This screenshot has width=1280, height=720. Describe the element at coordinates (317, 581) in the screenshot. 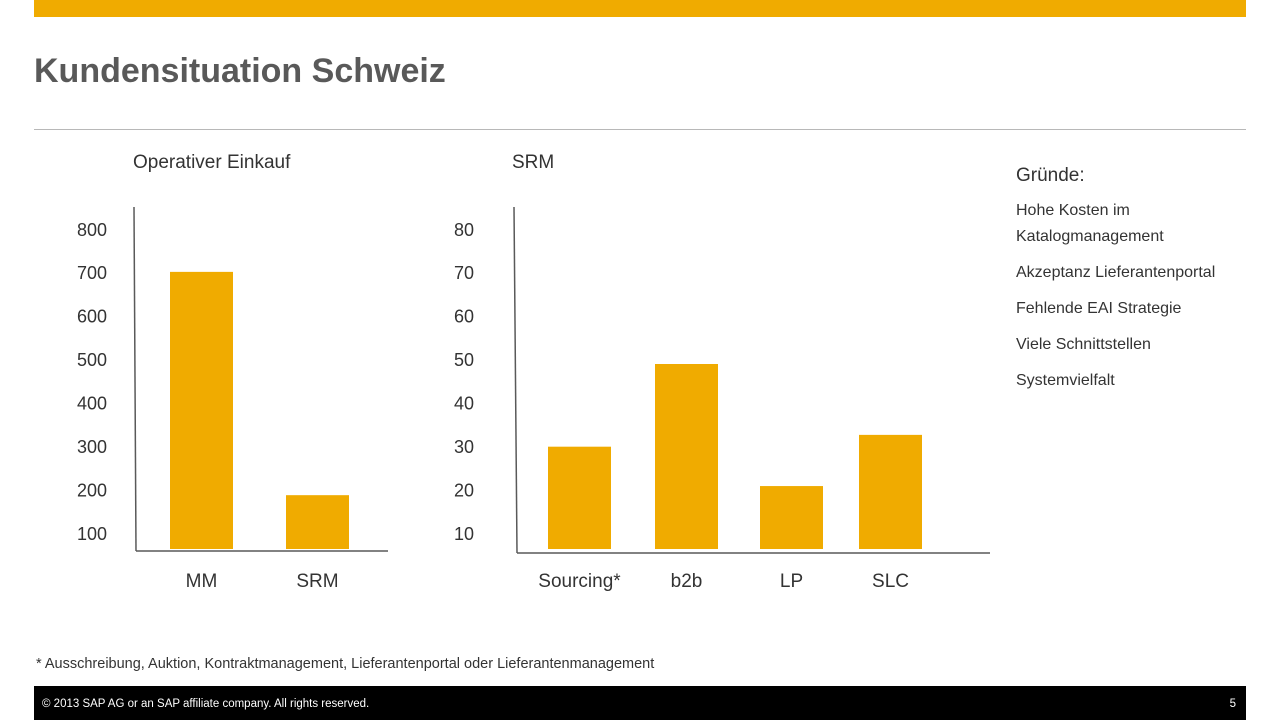

I see `chart1-category-label: SRM` at that location.